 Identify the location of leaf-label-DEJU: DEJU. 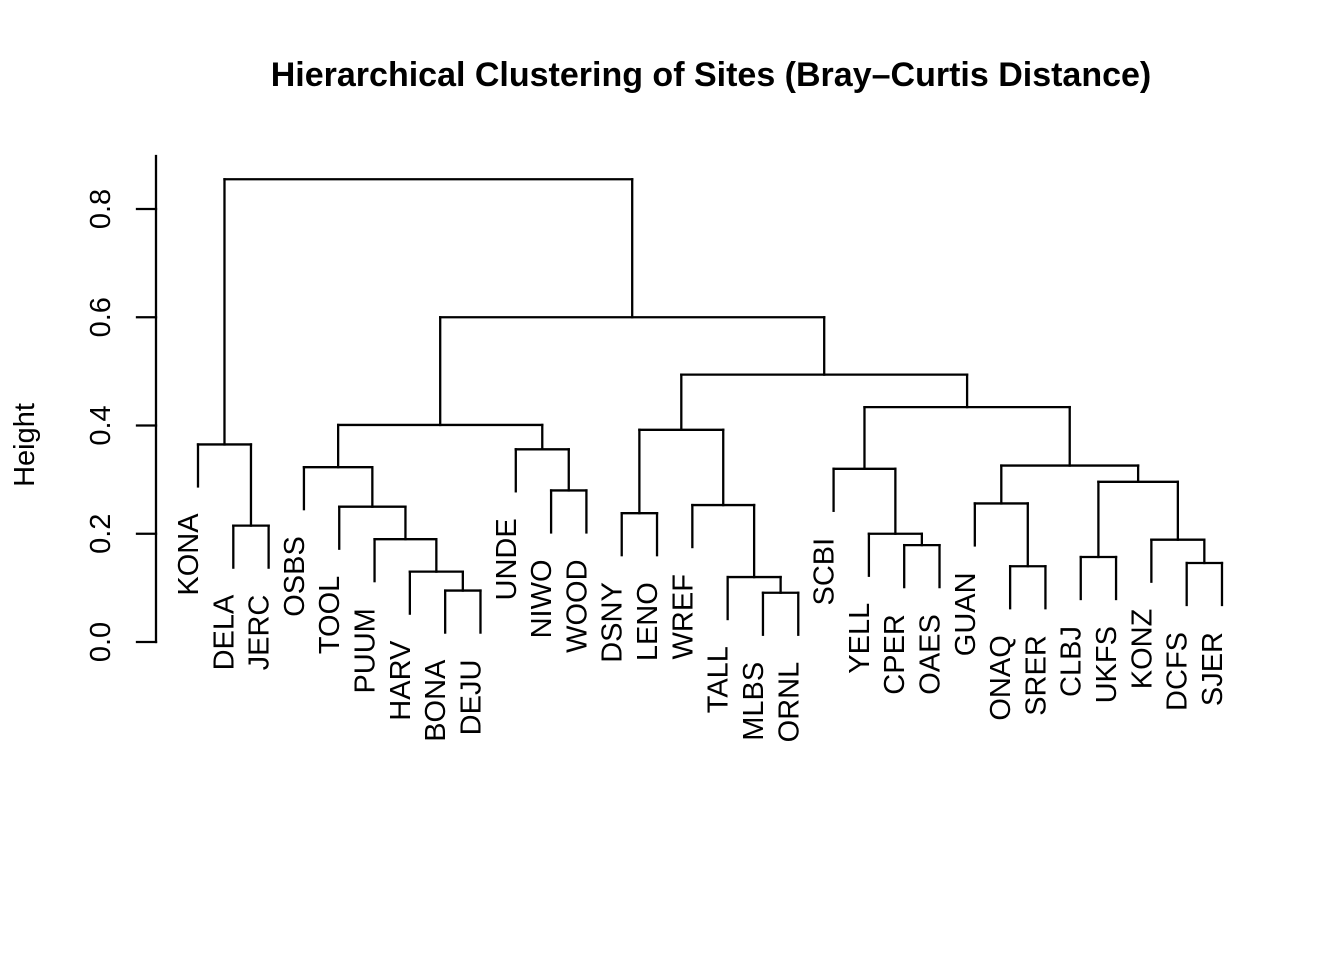
(471, 698).